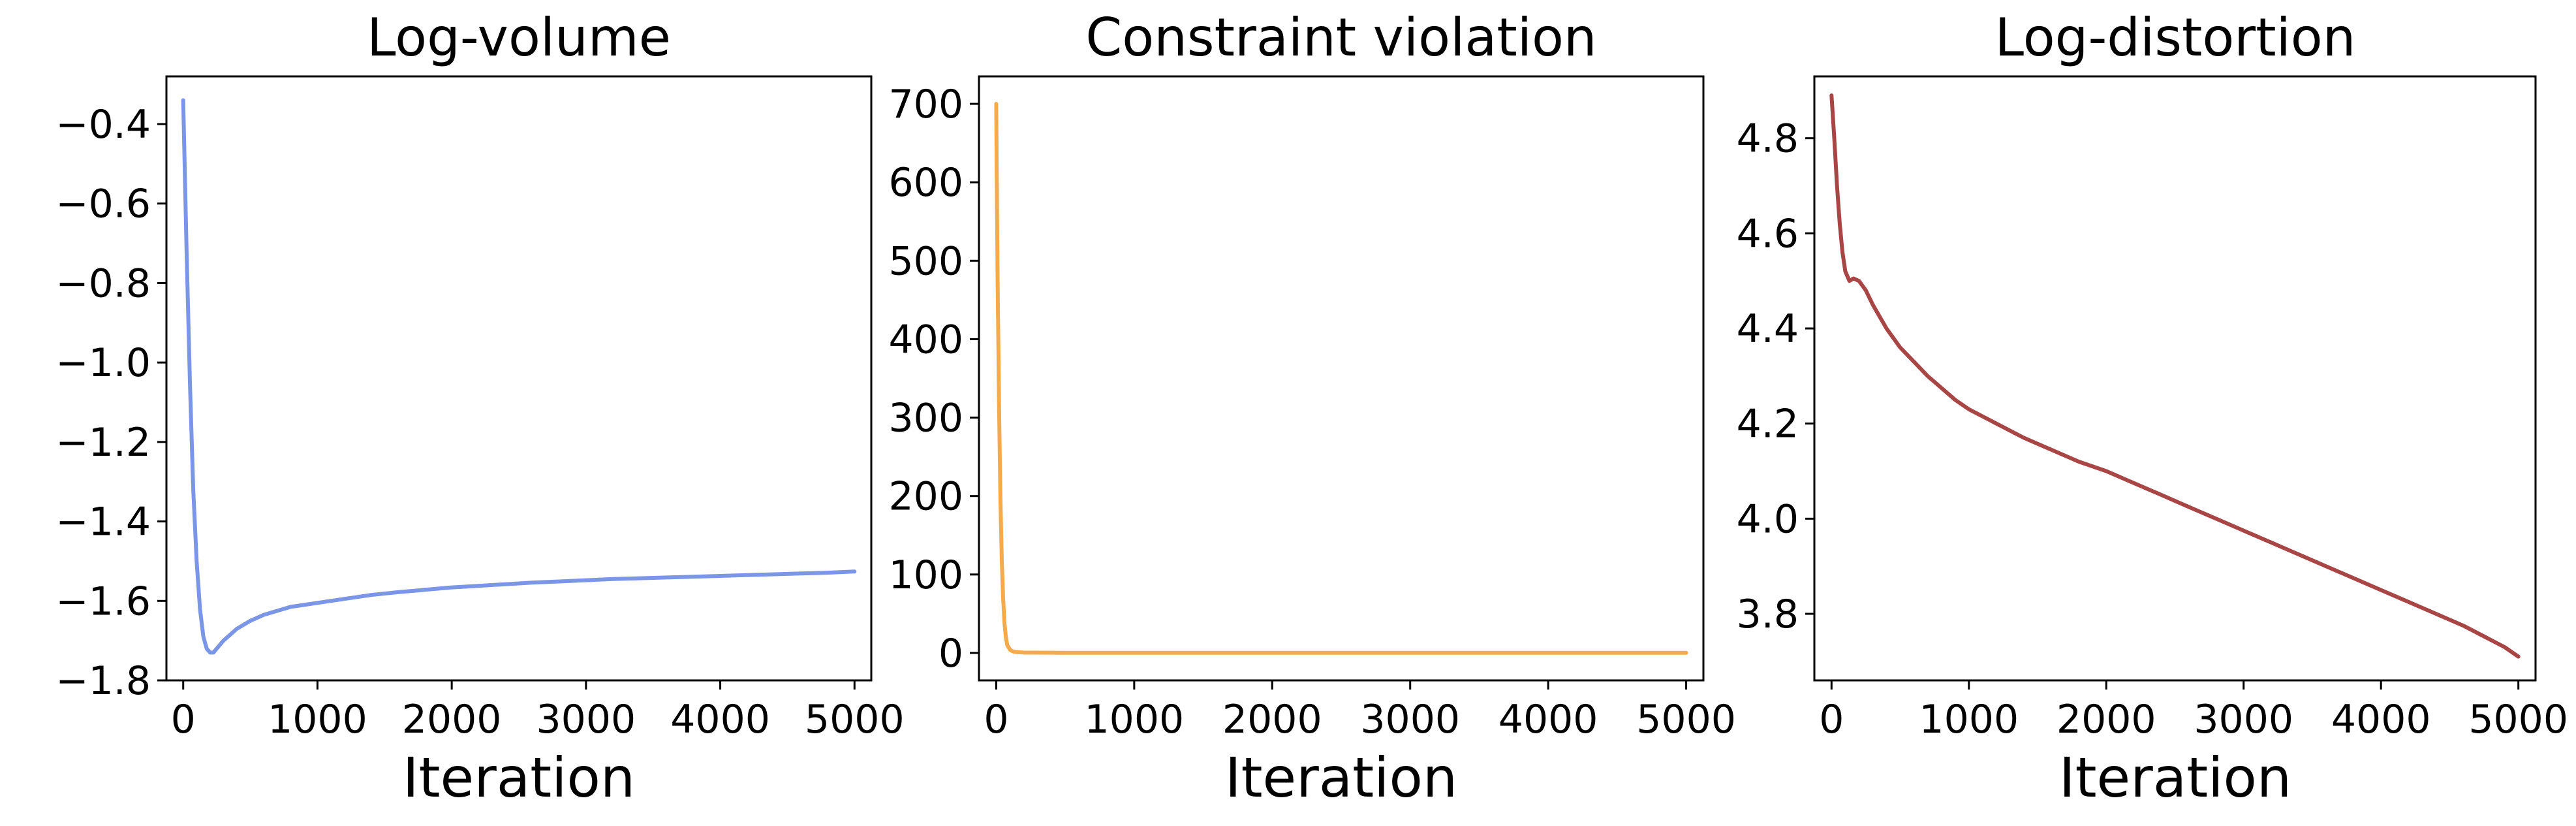 The height and width of the screenshot is (826, 2576). I want to click on panel-title: Constraint violation, so click(1340, 38).